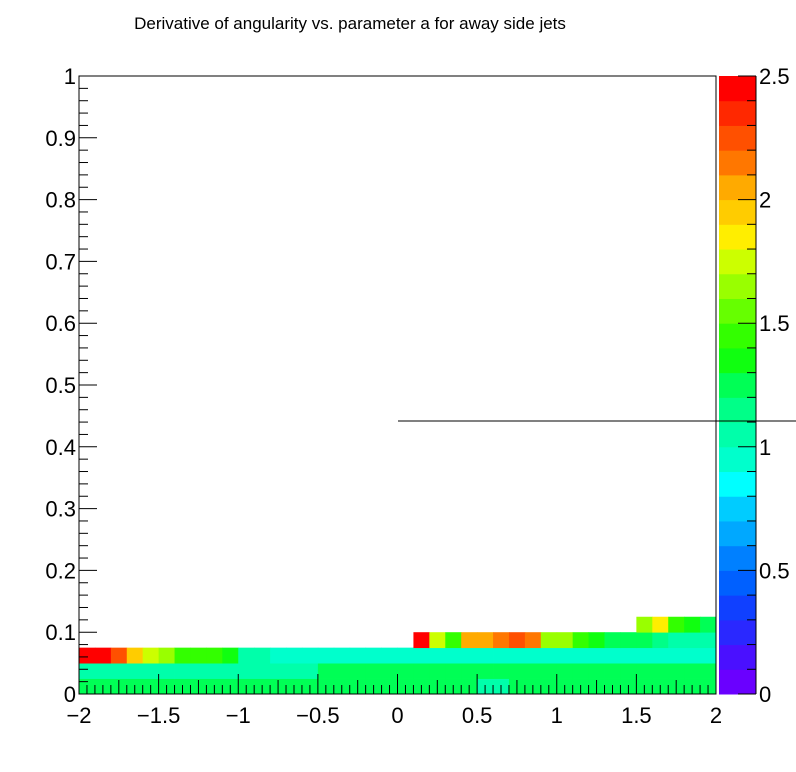 The height and width of the screenshot is (772, 796). Describe the element at coordinates (774, 570) in the screenshot. I see `color-axis-label: 0.5` at that location.